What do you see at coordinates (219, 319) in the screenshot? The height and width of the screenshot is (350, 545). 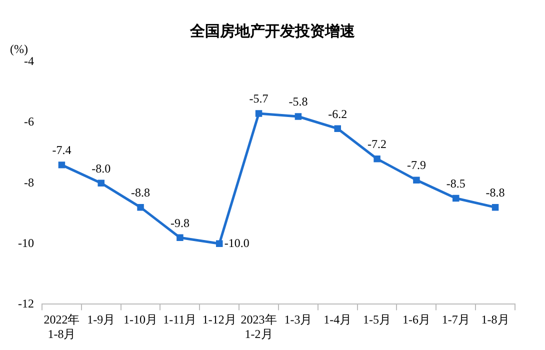 I see `x-tick-label: 1-12月` at bounding box center [219, 319].